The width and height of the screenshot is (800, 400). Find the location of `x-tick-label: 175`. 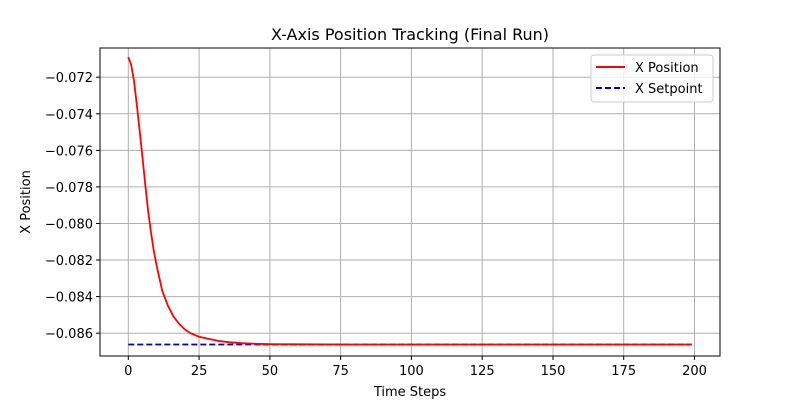

x-tick-label: 175 is located at coordinates (623, 371).